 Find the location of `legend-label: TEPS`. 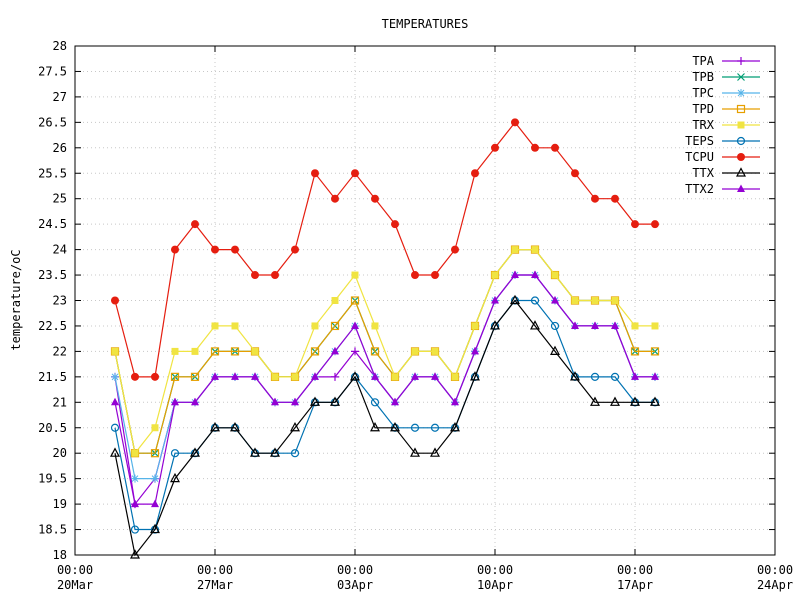

legend-label: TEPS is located at coordinates (699, 141).